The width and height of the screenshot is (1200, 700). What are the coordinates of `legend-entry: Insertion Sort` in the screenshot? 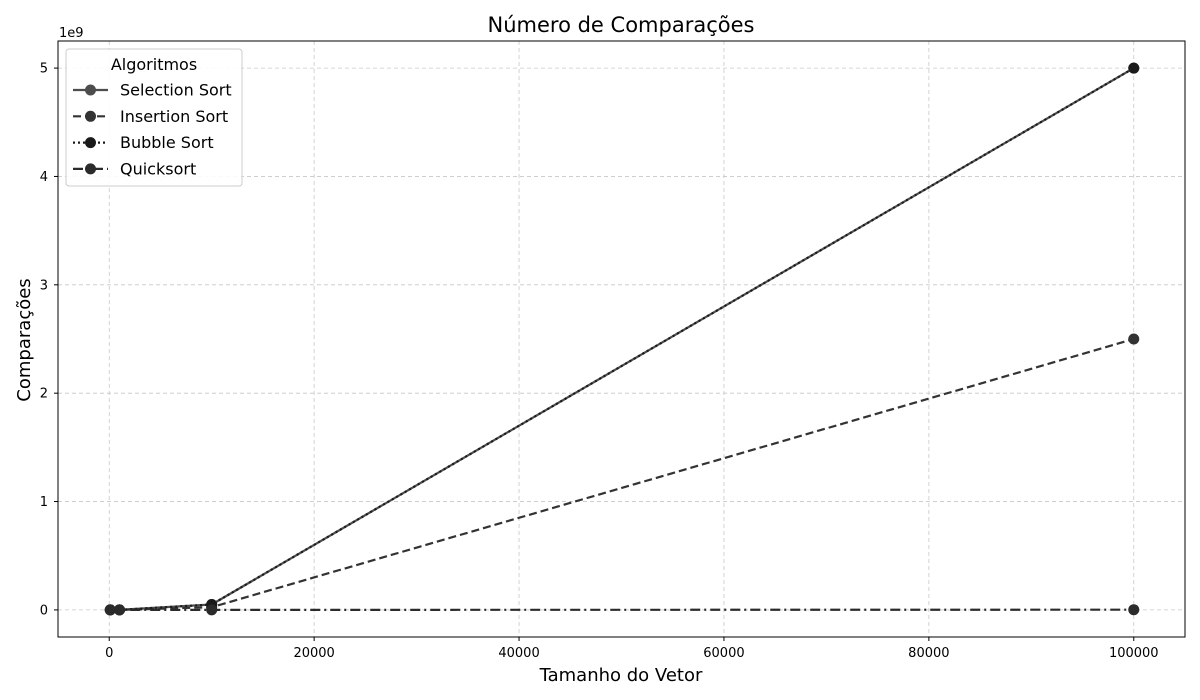 It's located at (150, 116).